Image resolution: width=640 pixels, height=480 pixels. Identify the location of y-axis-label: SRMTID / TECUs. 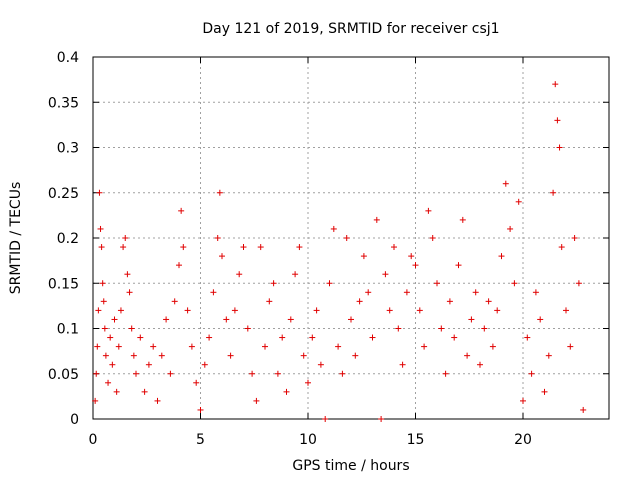
(16, 238).